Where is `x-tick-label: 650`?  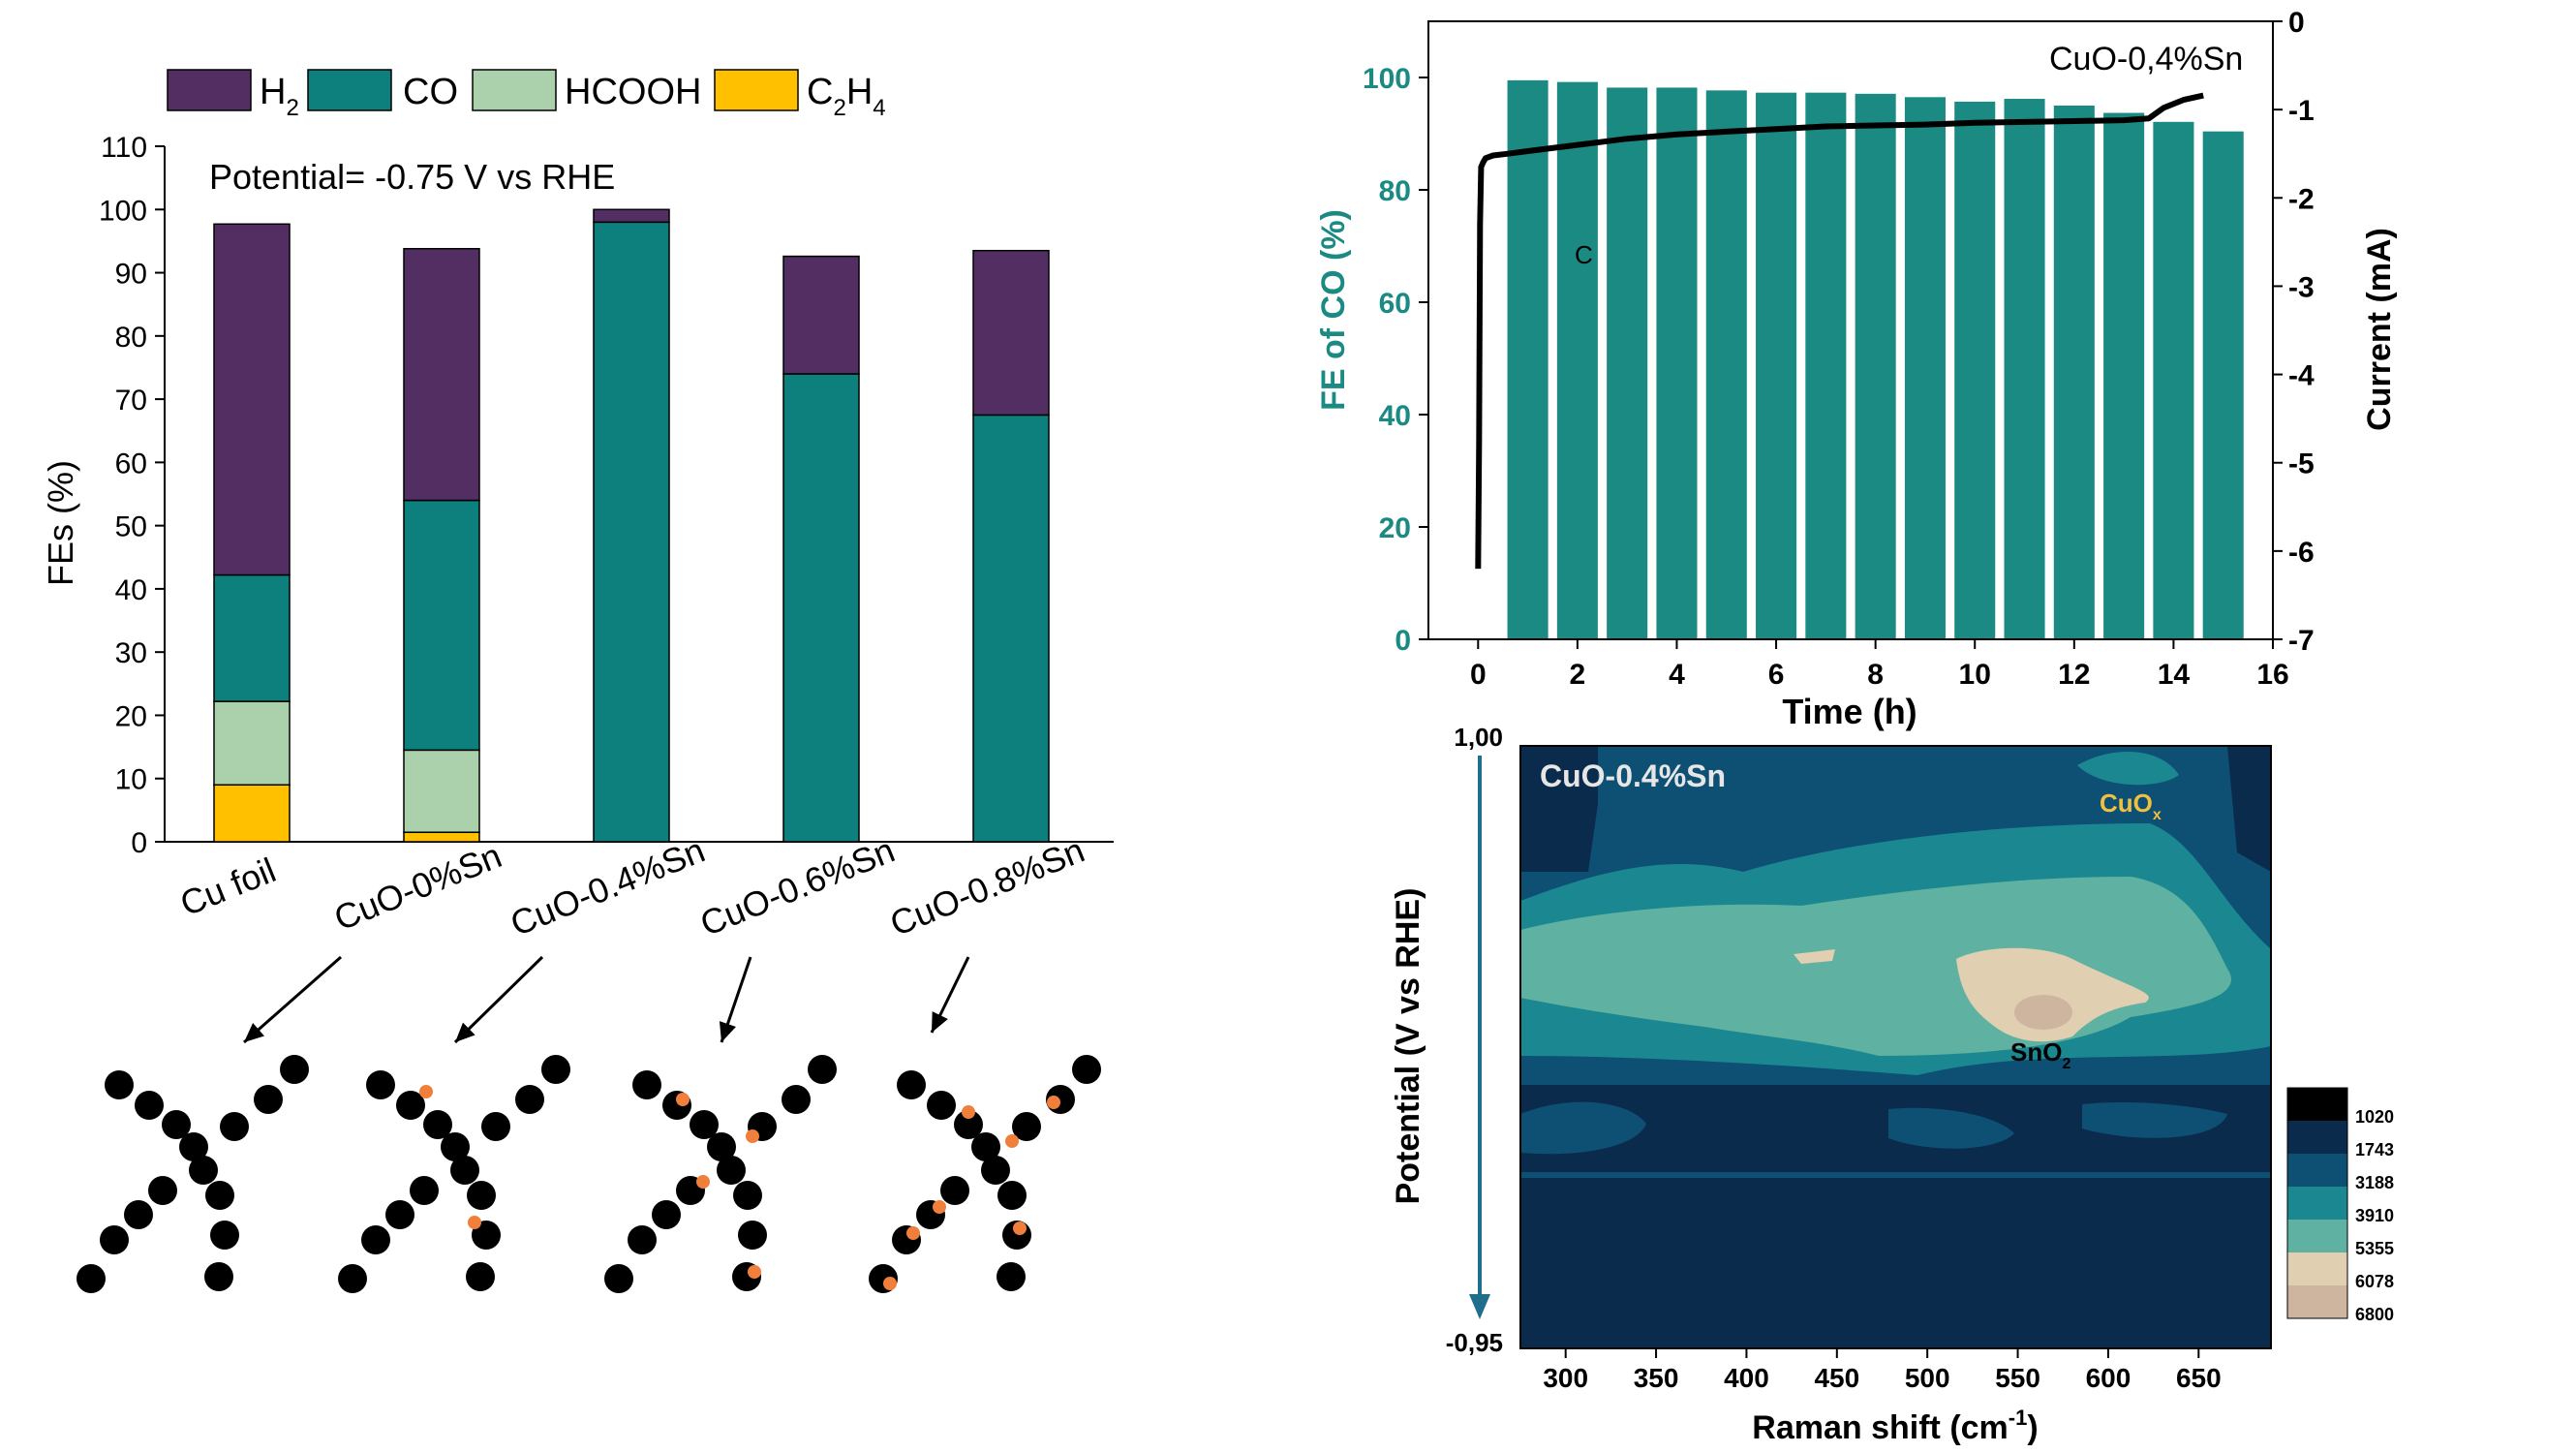 x-tick-label: 650 is located at coordinates (2199, 1378).